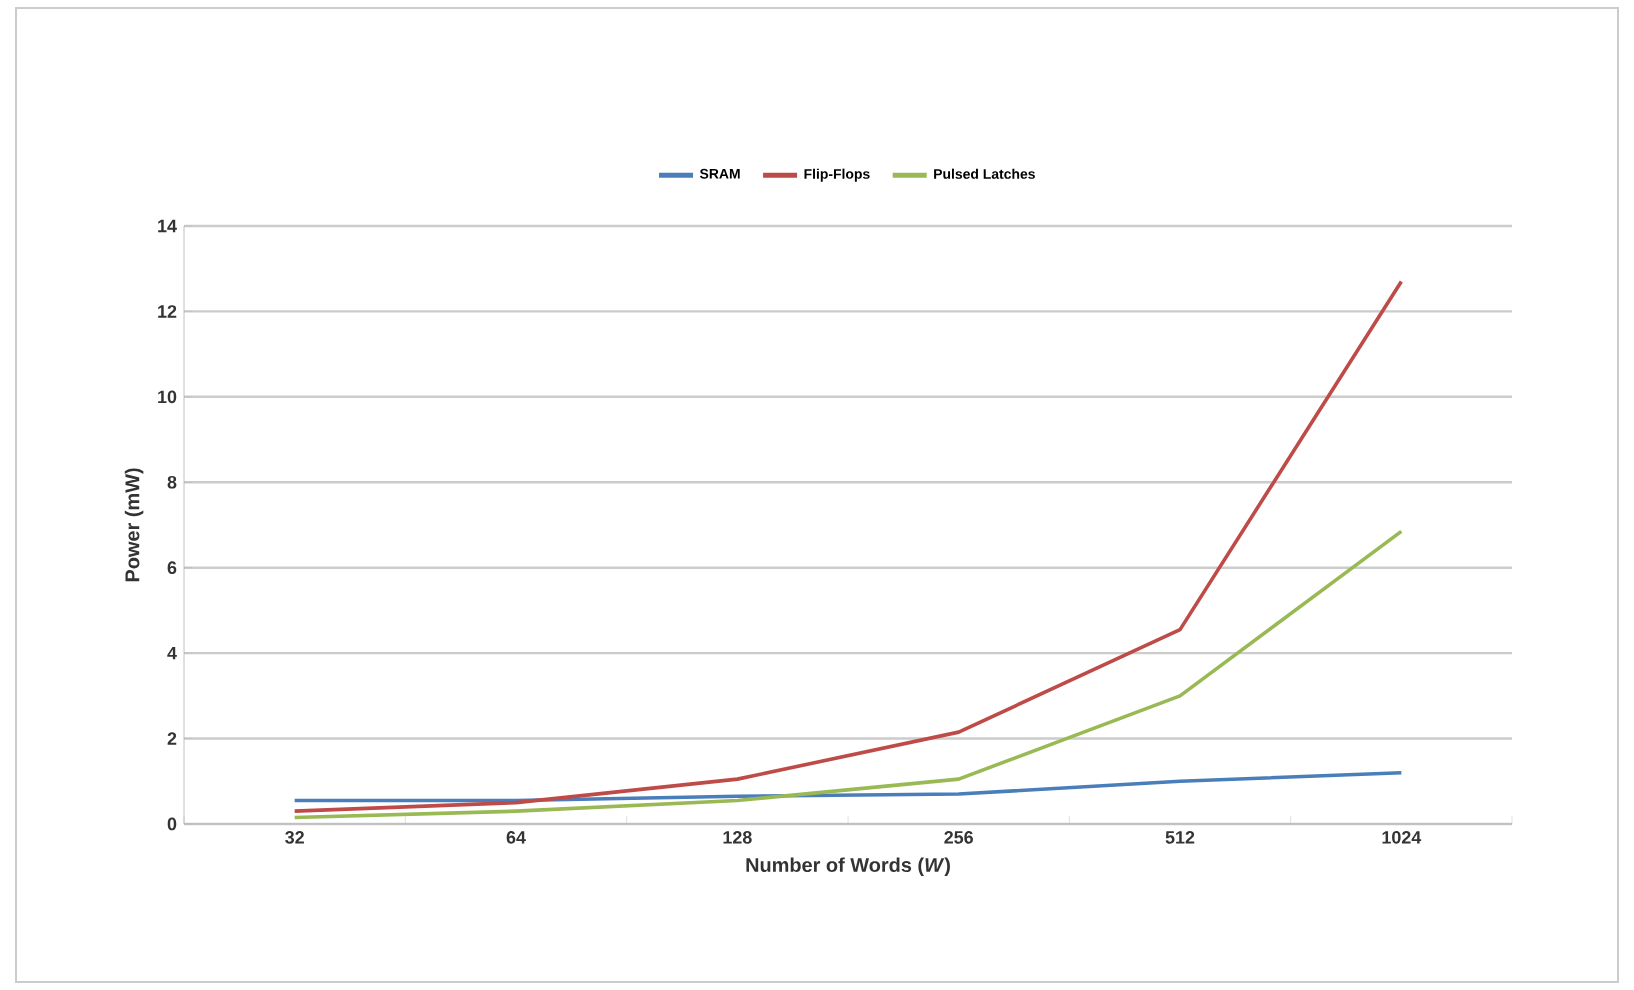 The image size is (1634, 990). Describe the element at coordinates (516, 837) in the screenshot. I see `x-tick-label: 64` at that location.